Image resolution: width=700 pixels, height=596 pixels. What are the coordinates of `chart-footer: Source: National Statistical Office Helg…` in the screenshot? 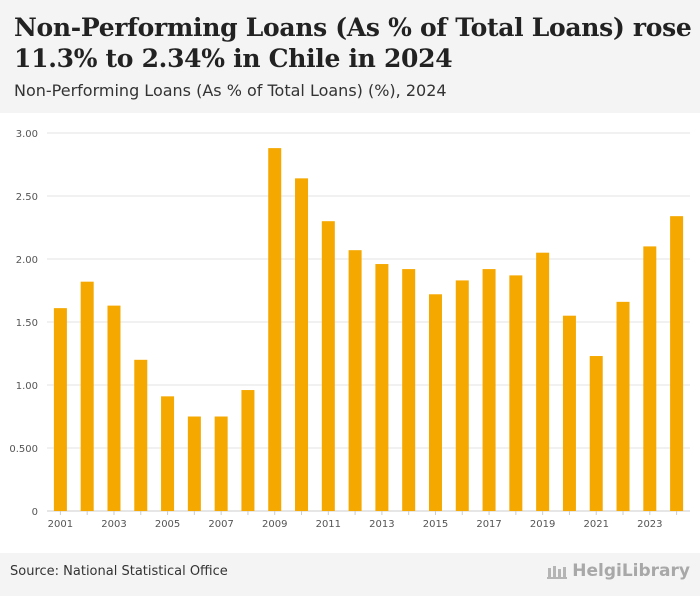 It's located at (350, 574).